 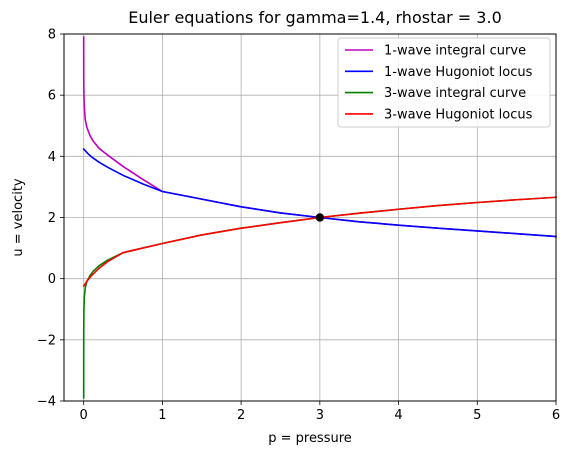 What do you see at coordinates (46, 340) in the screenshot?
I see `y-tick-label: −2` at bounding box center [46, 340].